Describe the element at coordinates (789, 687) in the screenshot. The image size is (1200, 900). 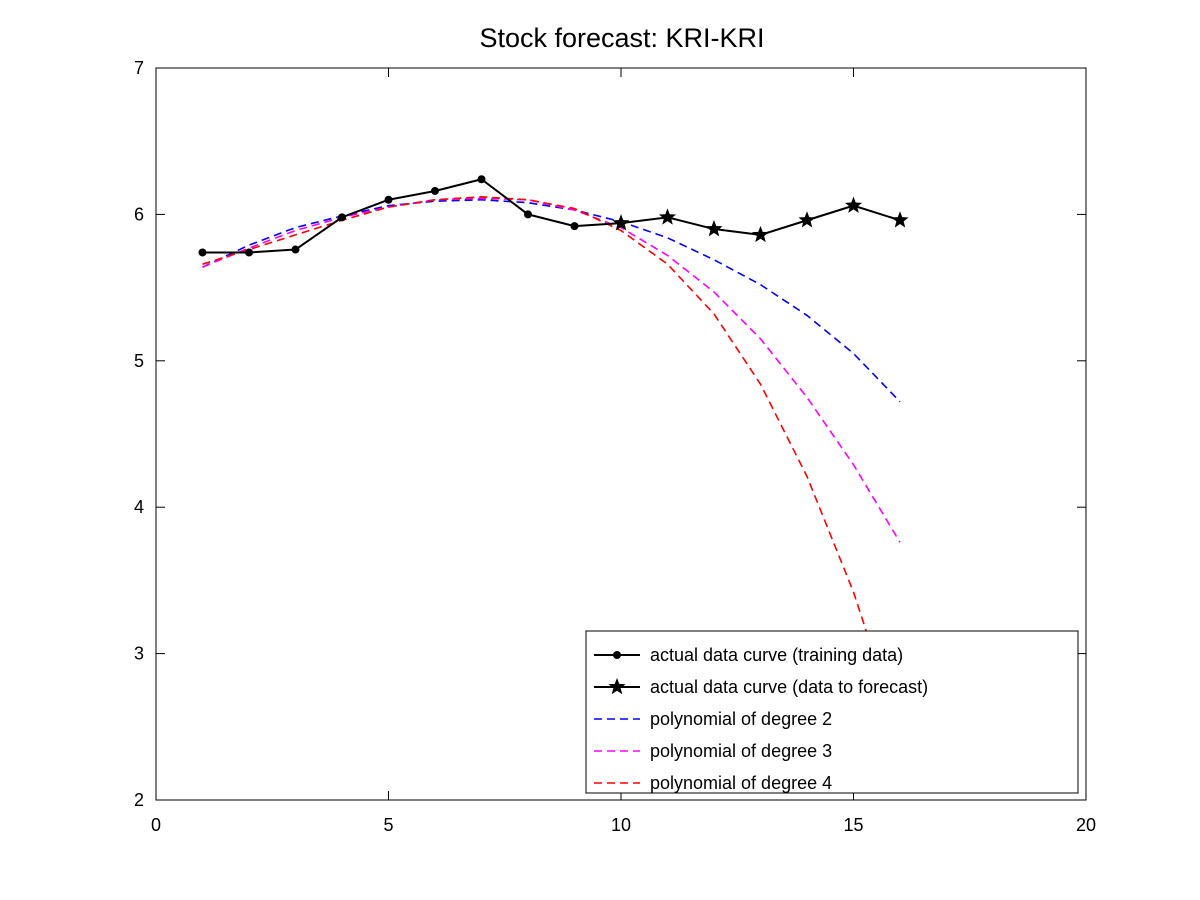
I see `legend-label-actual-data-curve-data-to-forecast: actual data curve (data to forecast)` at that location.